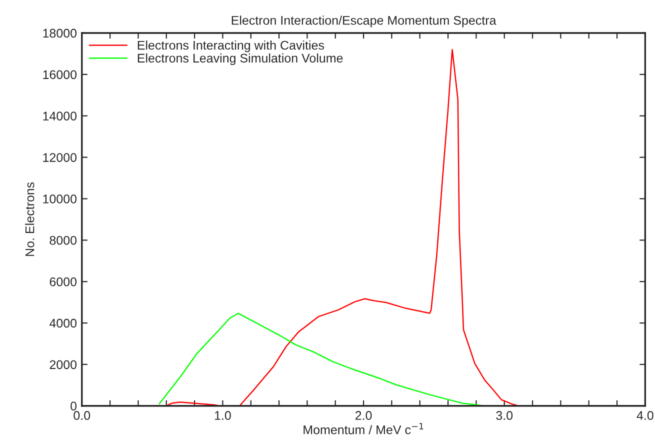  Describe the element at coordinates (82, 415) in the screenshot. I see `x-tick-label: 0.0` at that location.